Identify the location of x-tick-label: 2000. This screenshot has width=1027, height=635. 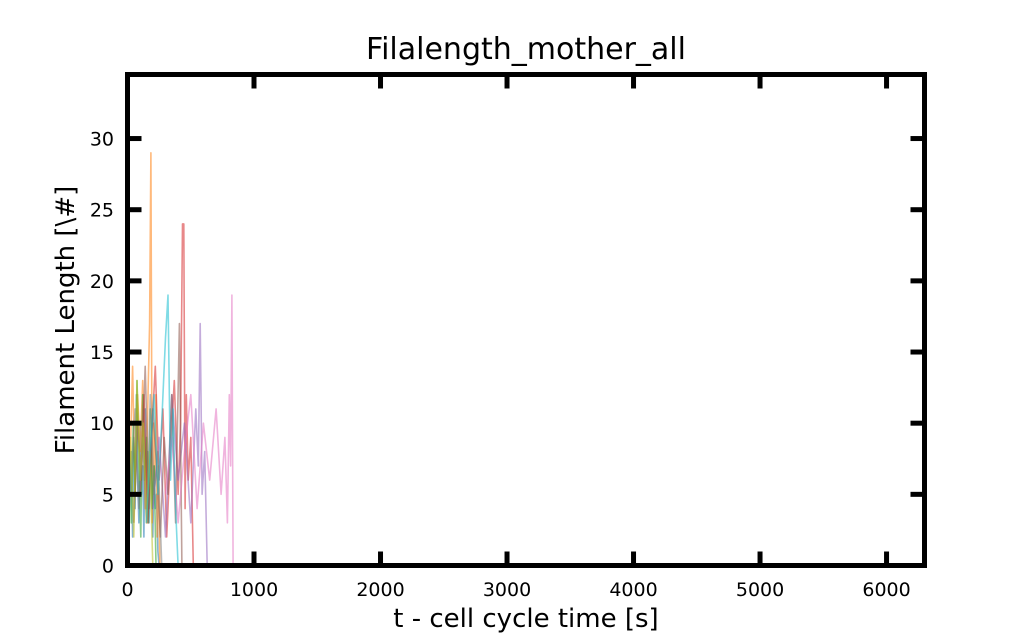
(380, 590).